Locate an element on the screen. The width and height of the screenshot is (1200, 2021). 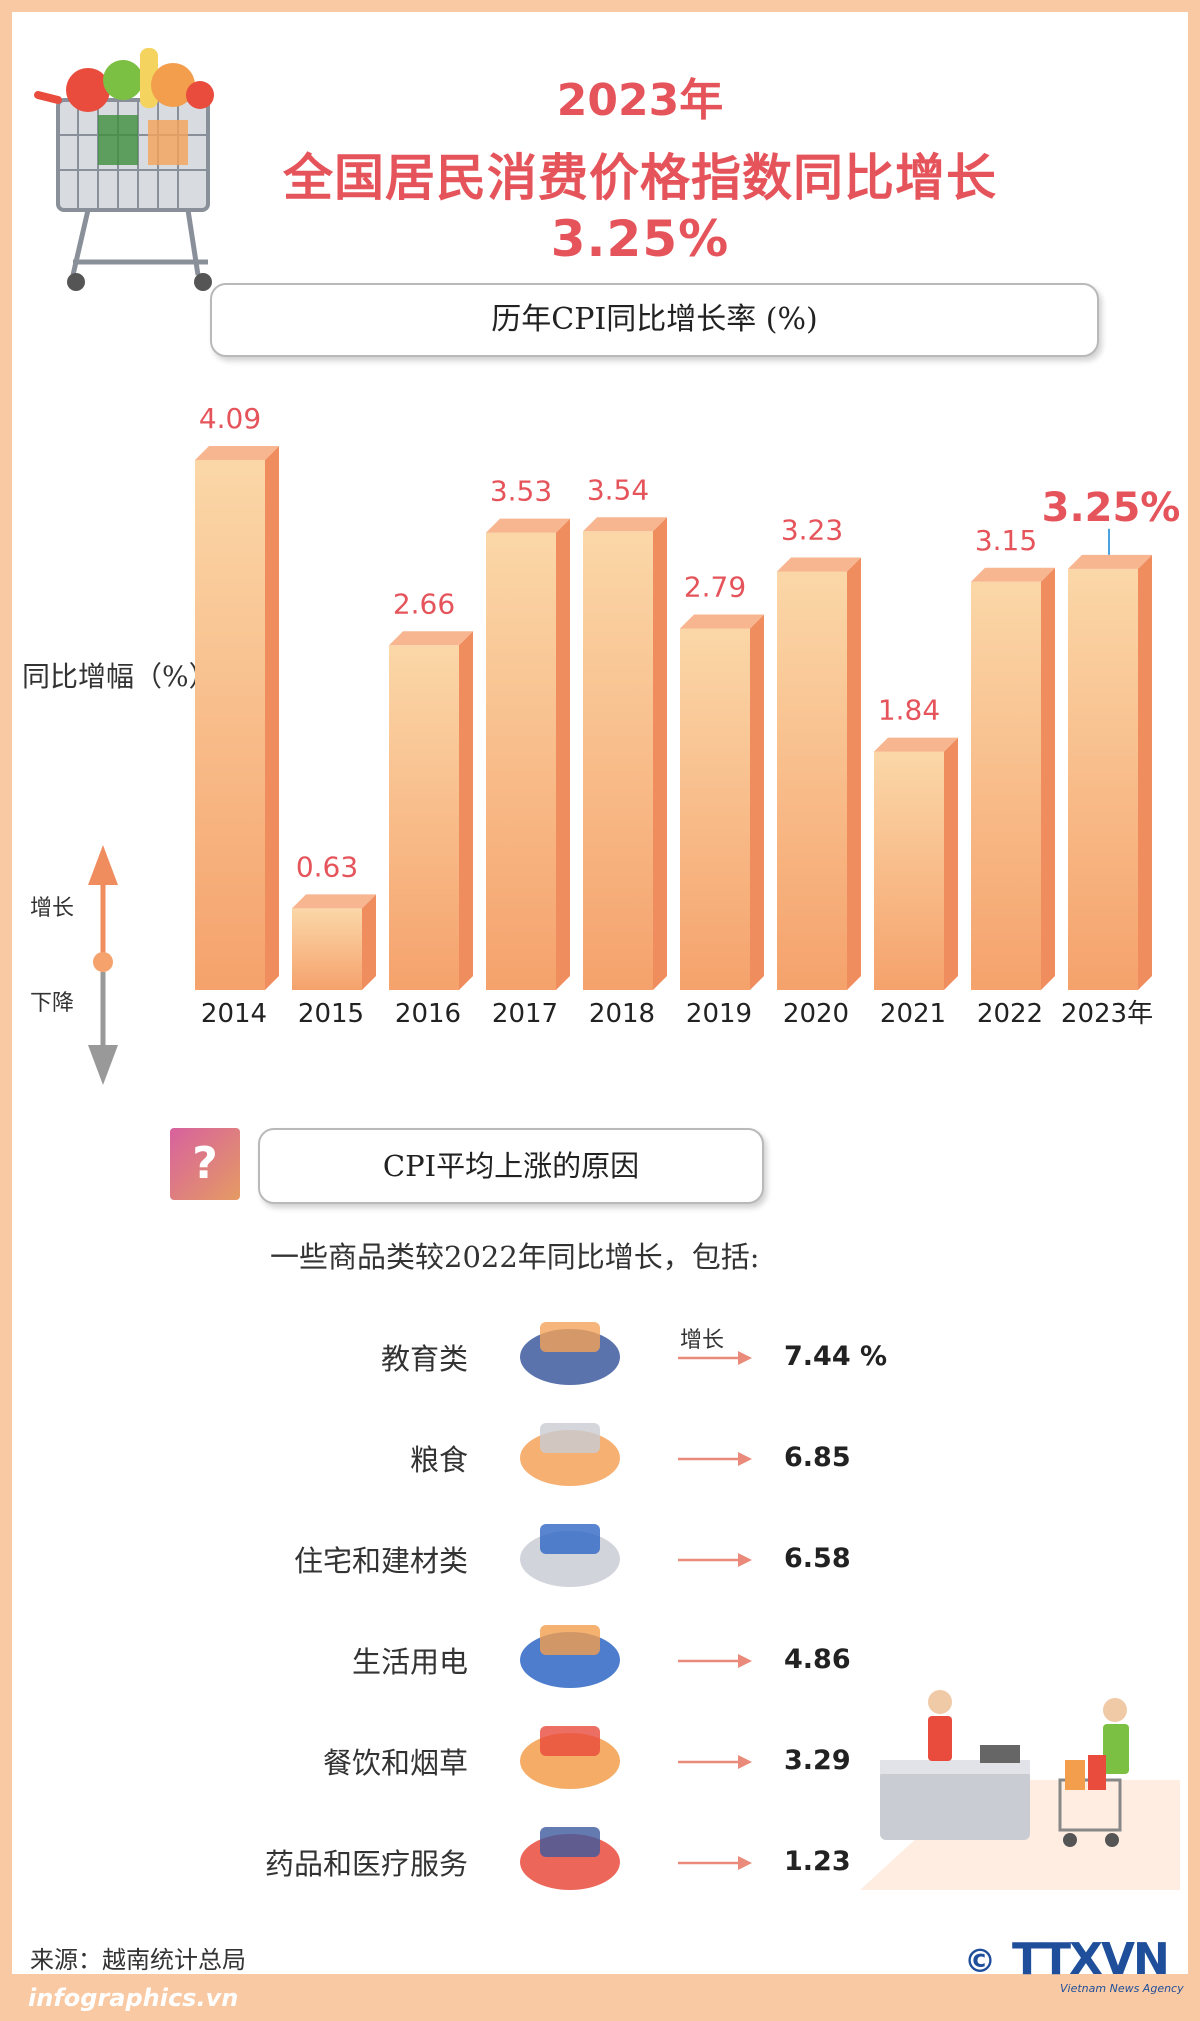
value-label-2021: 1.84 is located at coordinates (909, 710).